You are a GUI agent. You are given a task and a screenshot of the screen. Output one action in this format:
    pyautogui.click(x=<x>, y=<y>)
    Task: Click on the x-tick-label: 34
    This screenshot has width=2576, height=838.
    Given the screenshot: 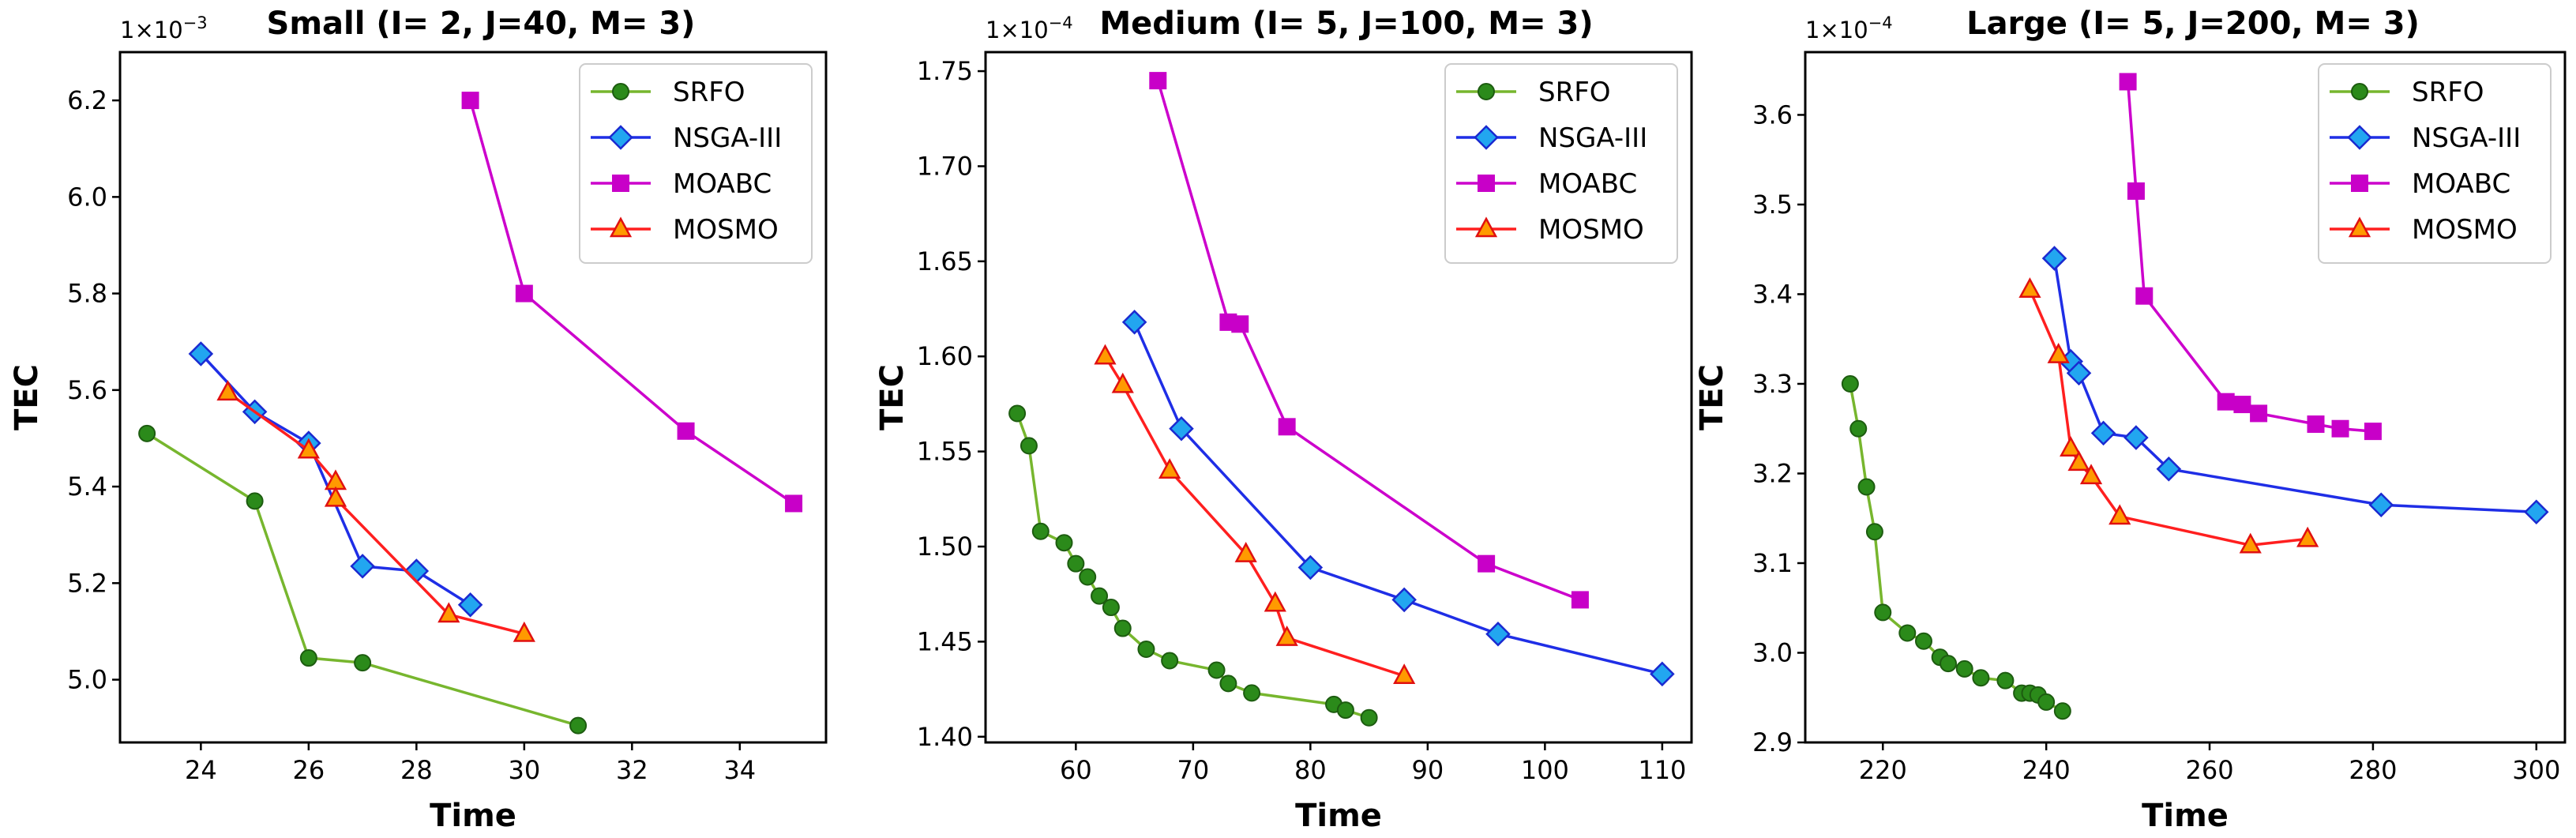 What is the action you would take?
    pyautogui.click(x=739, y=770)
    